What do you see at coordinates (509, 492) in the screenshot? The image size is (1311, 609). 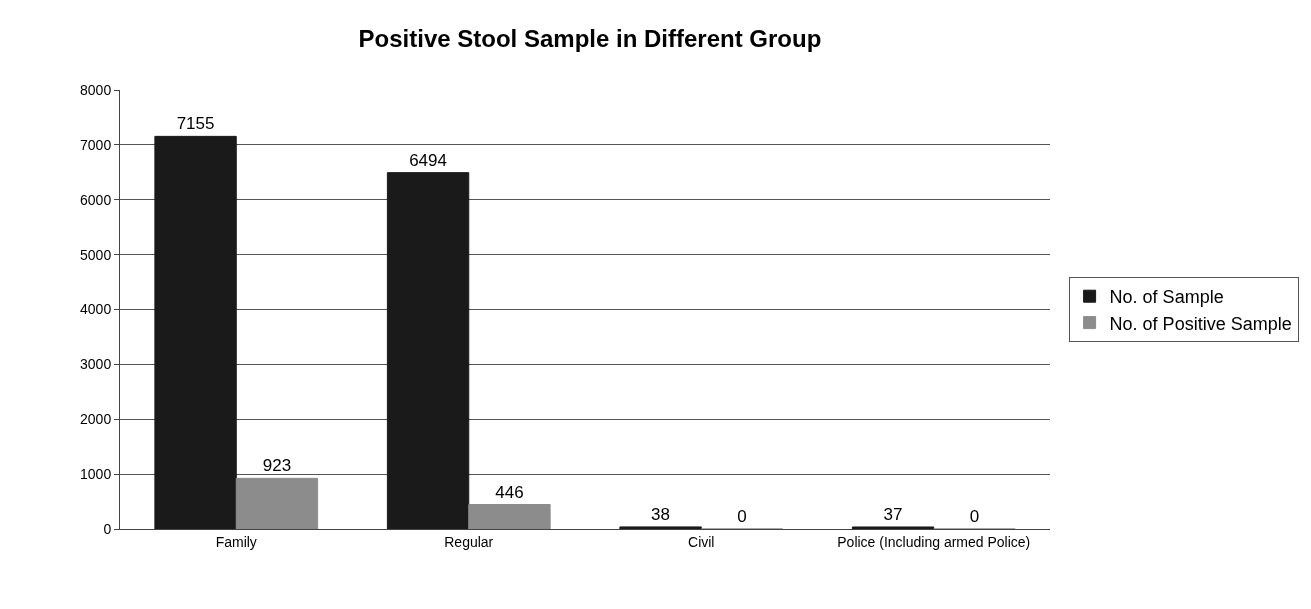 I see `data-label: 446` at bounding box center [509, 492].